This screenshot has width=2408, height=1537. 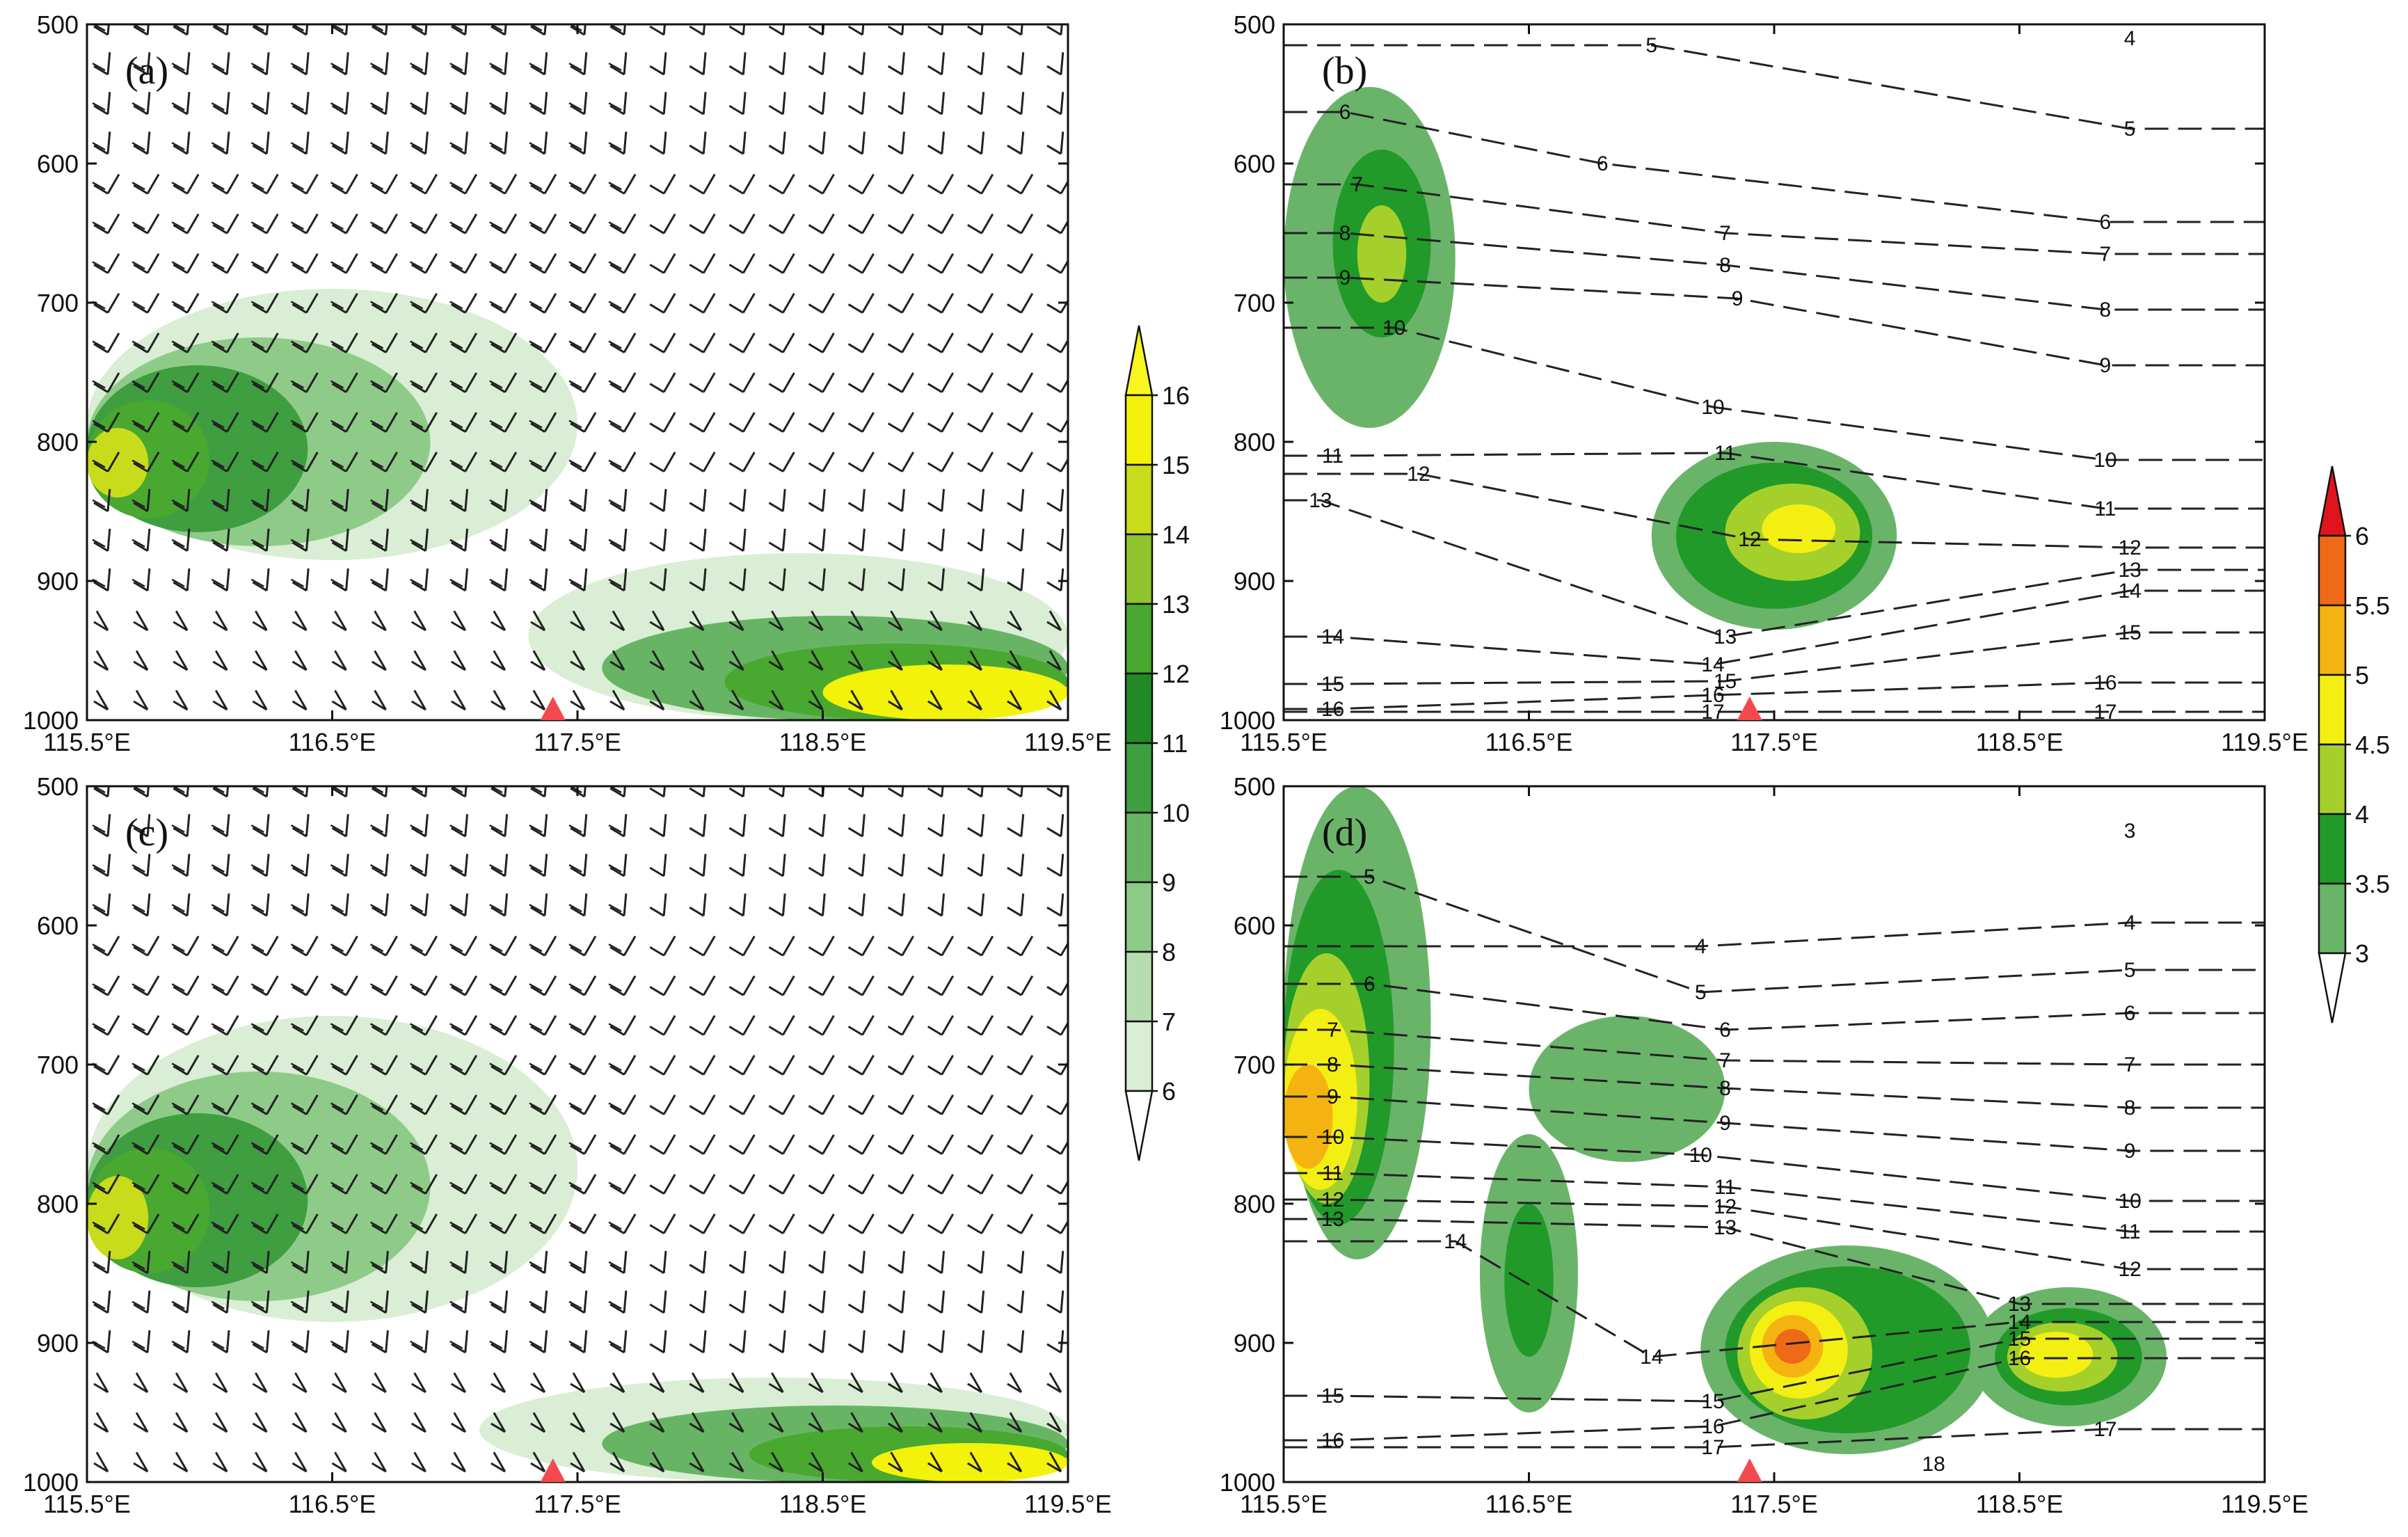 What do you see at coordinates (2020, 1504) in the screenshot?
I see `x-tick-label: 118.5°E` at bounding box center [2020, 1504].